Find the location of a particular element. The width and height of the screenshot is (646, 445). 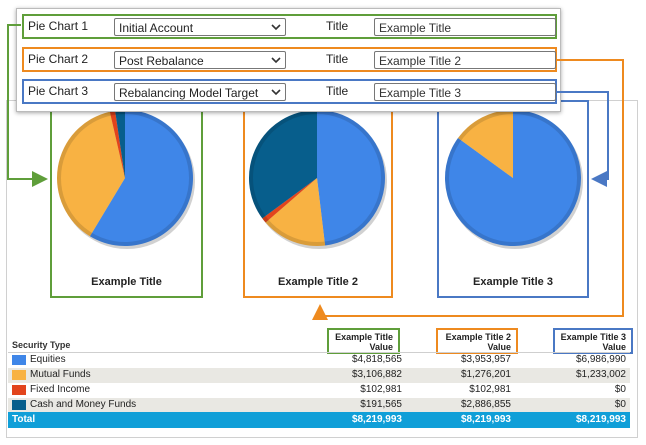

row-value-1: $4,818,565 is located at coordinates (376, 359).